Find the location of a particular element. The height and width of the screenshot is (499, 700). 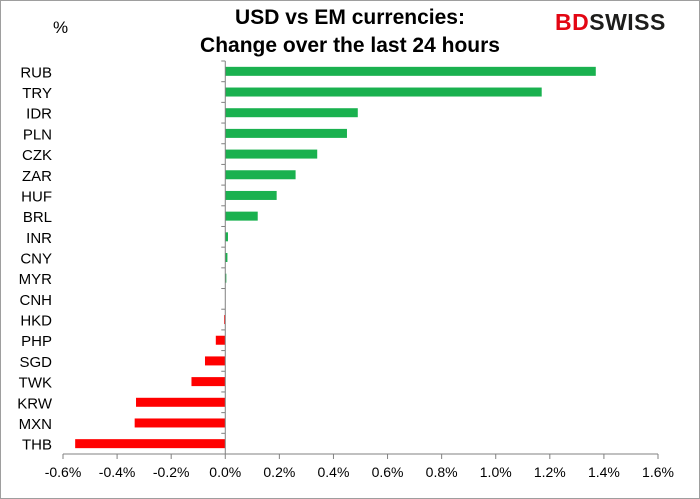

logo-text-bd: BD is located at coordinates (572, 21).